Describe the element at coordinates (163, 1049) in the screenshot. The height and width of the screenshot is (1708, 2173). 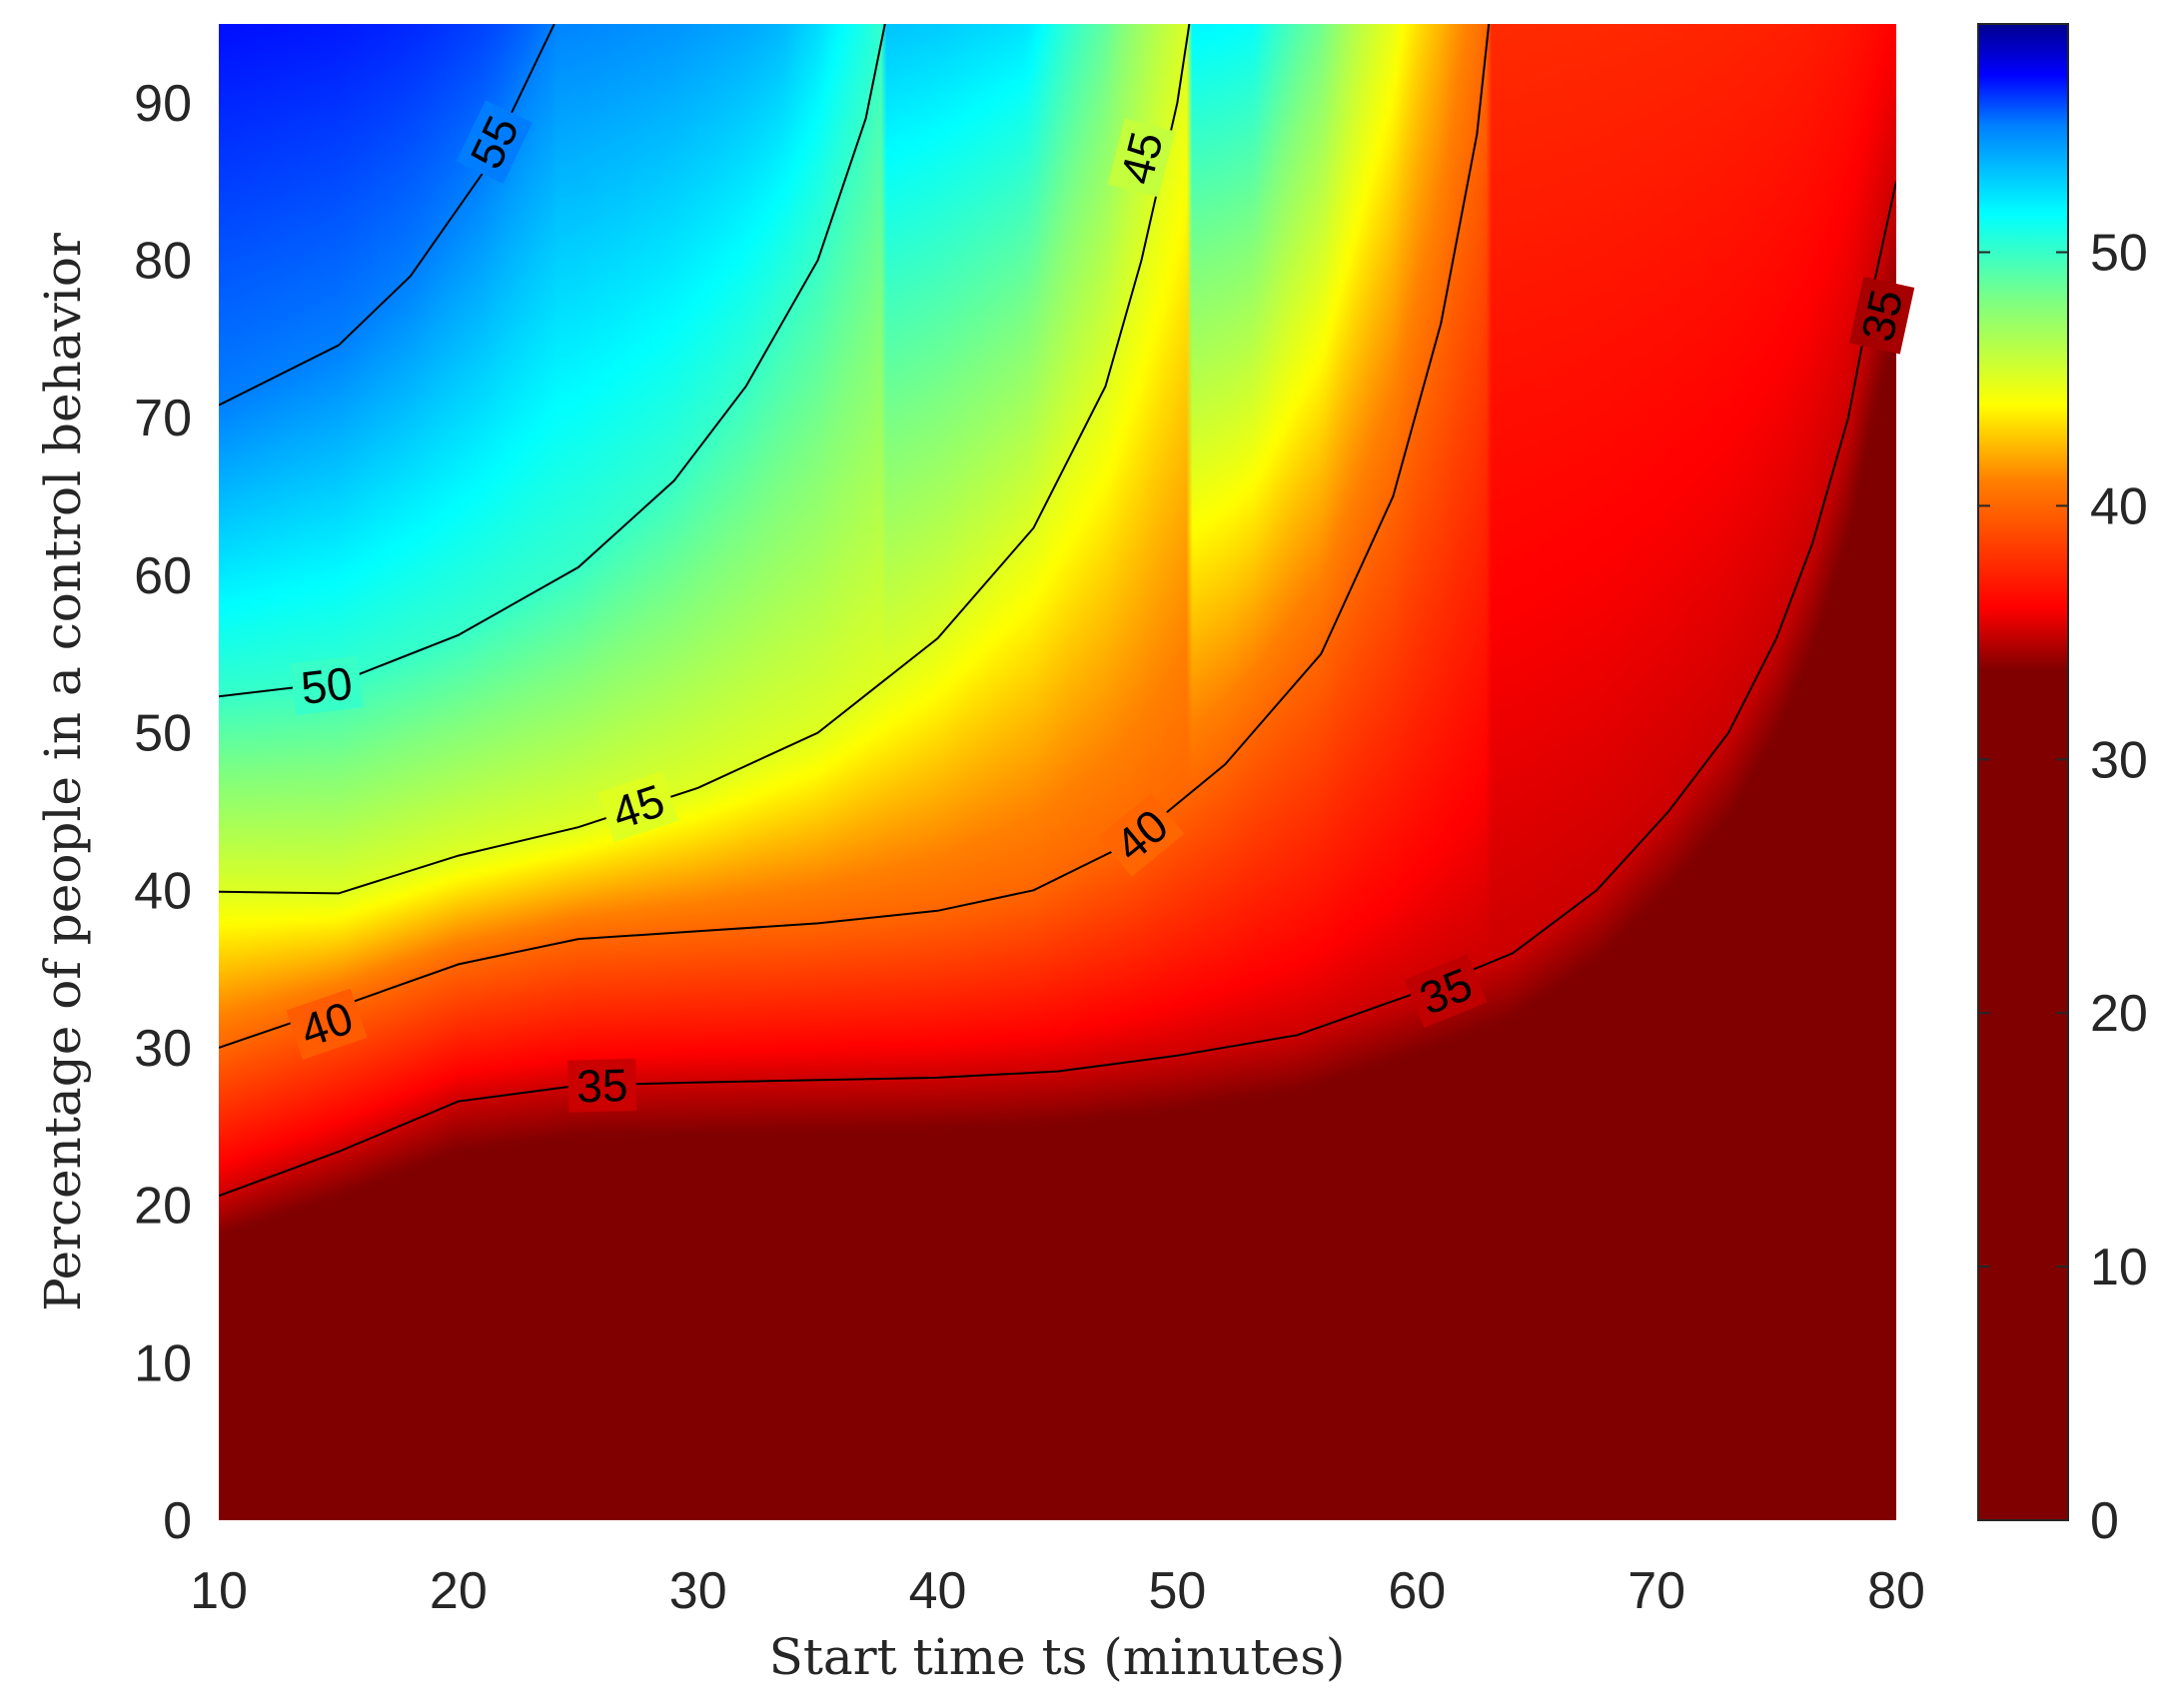
I see `y-tick-label: 30` at that location.